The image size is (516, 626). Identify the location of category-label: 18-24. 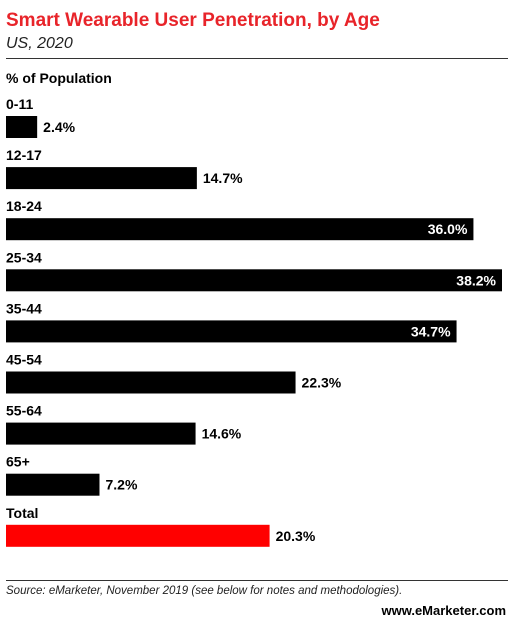
(24, 206).